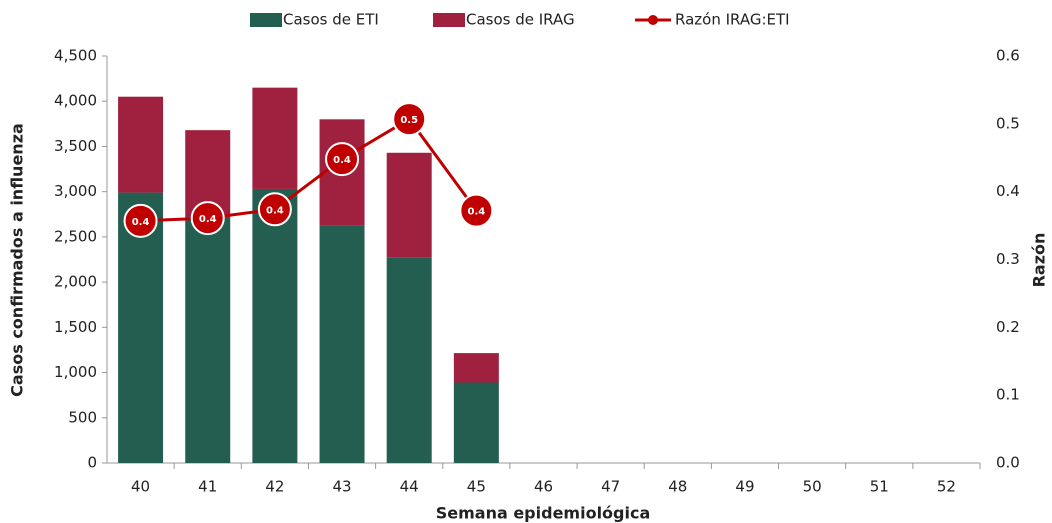 The width and height of the screenshot is (1052, 523). What do you see at coordinates (75, 327) in the screenshot?
I see `y-tick-label: 1,500` at bounding box center [75, 327].